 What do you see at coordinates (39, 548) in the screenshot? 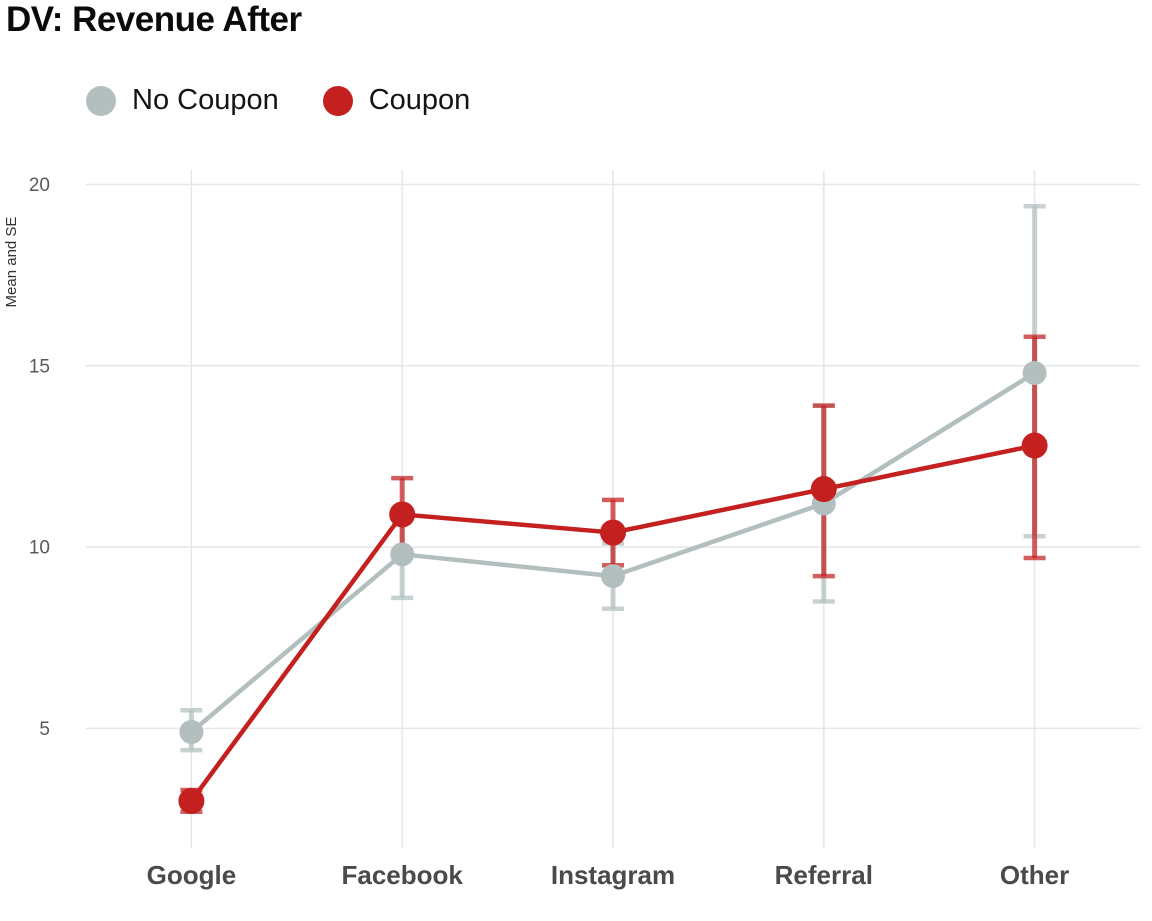
I see `y-tick-label: 10` at bounding box center [39, 548].